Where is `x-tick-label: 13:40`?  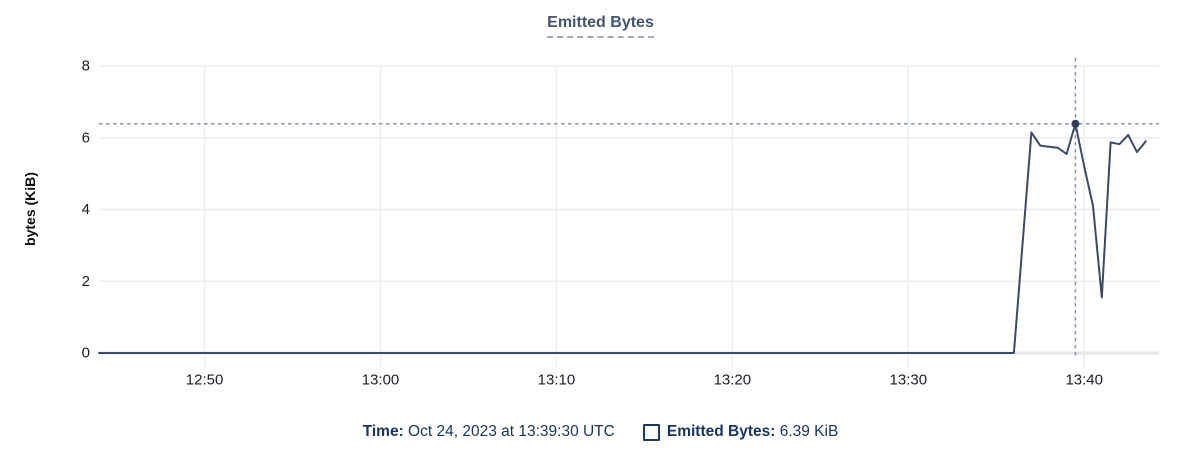 x-tick-label: 13:40 is located at coordinates (1084, 380).